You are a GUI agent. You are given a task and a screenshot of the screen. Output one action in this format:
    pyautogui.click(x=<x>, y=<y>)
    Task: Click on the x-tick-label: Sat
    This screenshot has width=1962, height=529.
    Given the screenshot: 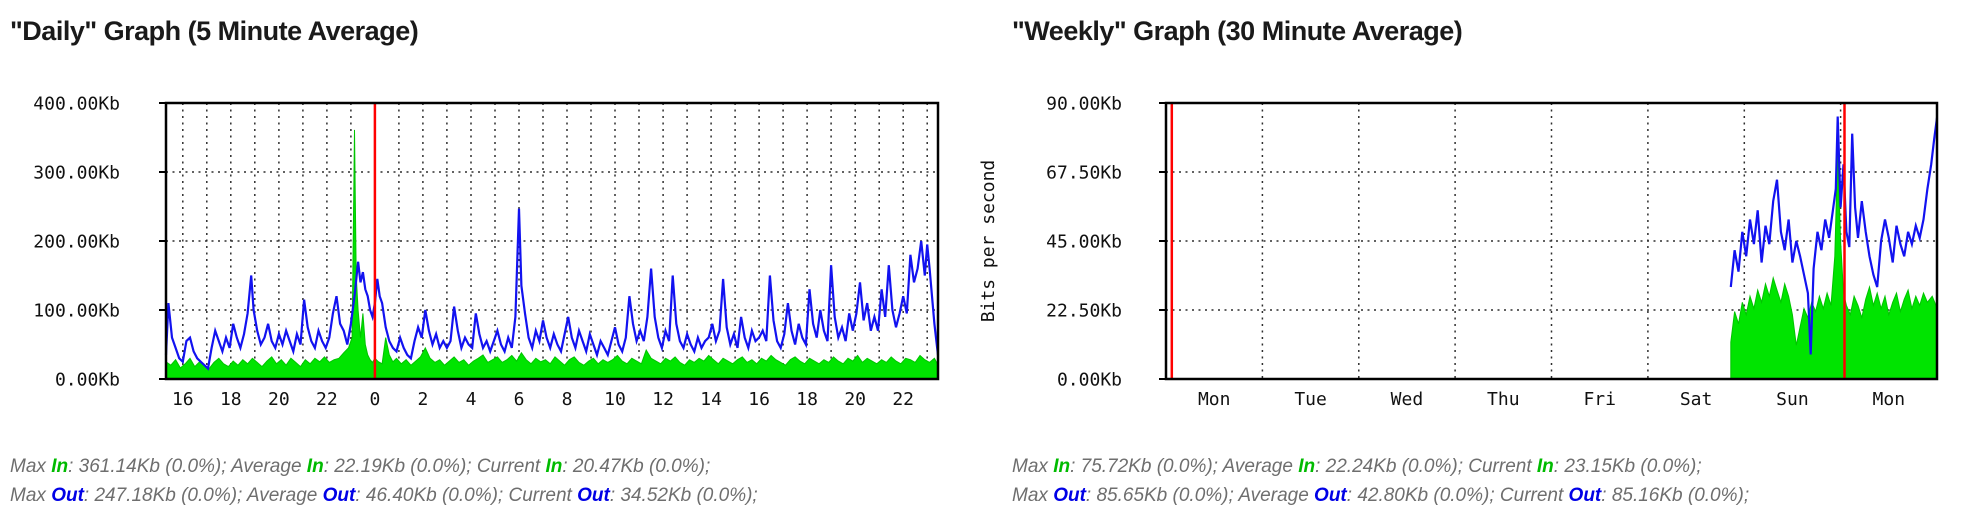 What is the action you would take?
    pyautogui.click(x=1696, y=399)
    